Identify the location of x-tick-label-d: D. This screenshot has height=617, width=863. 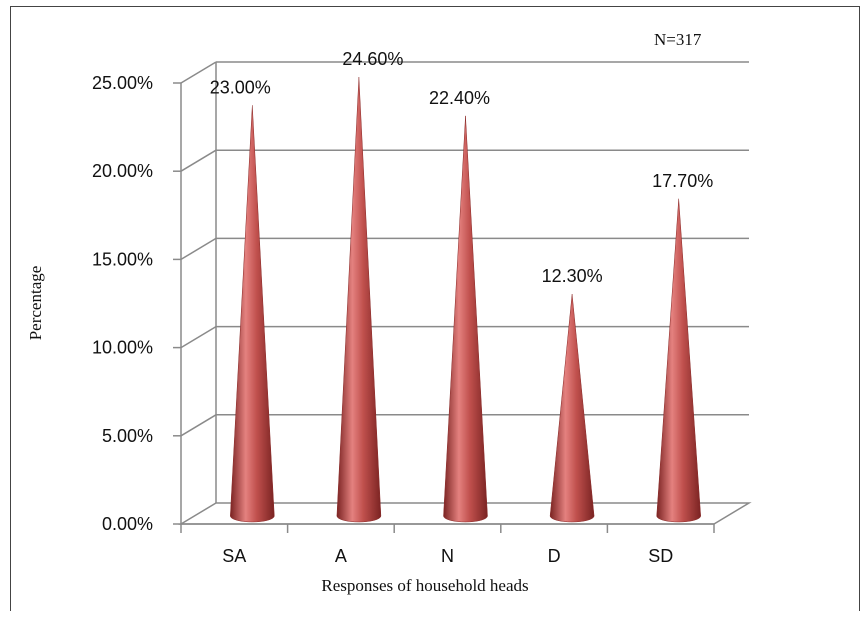
(554, 556).